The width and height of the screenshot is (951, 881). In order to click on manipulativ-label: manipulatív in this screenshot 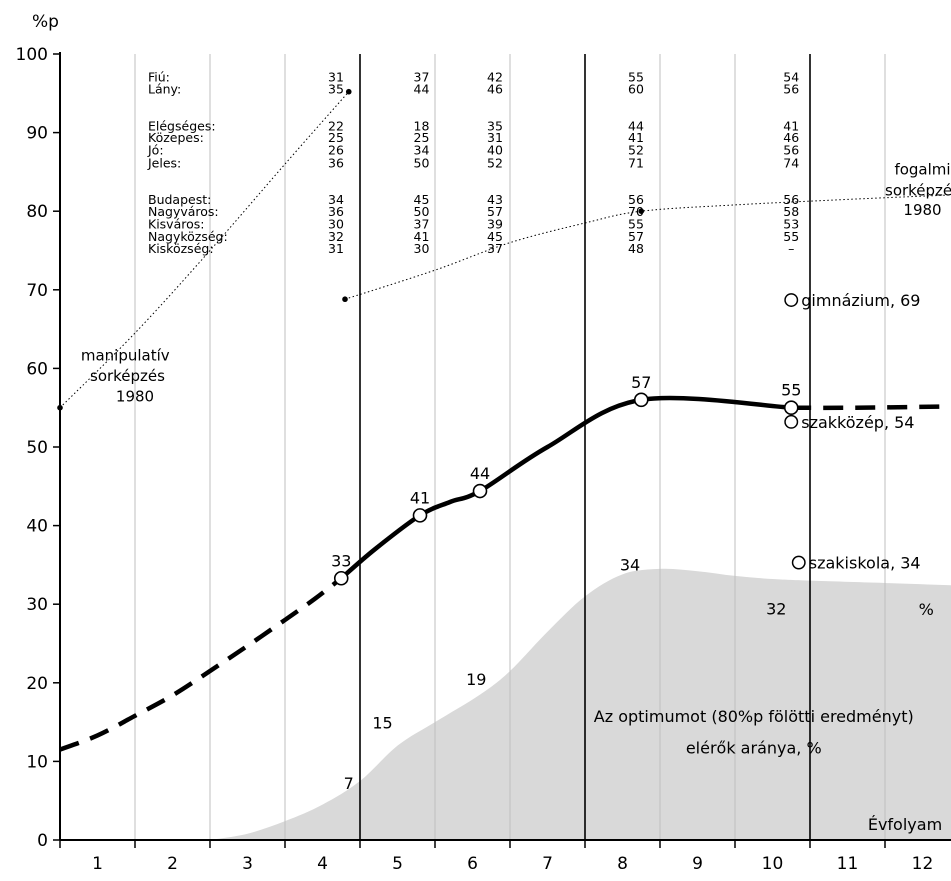, I will do `click(125, 356)`.